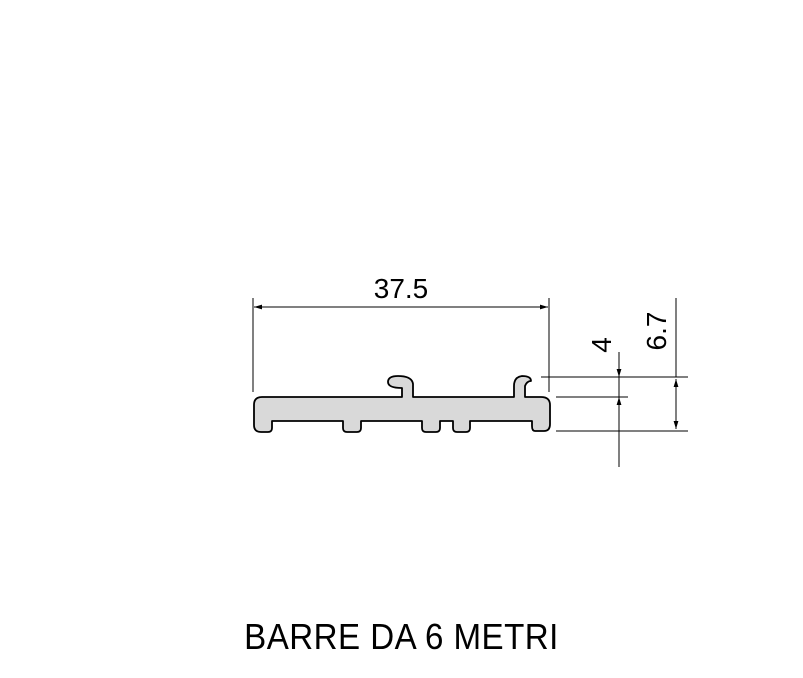  Describe the element at coordinates (601, 345) in the screenshot. I see `inner-height-dimension-label: 4` at that location.